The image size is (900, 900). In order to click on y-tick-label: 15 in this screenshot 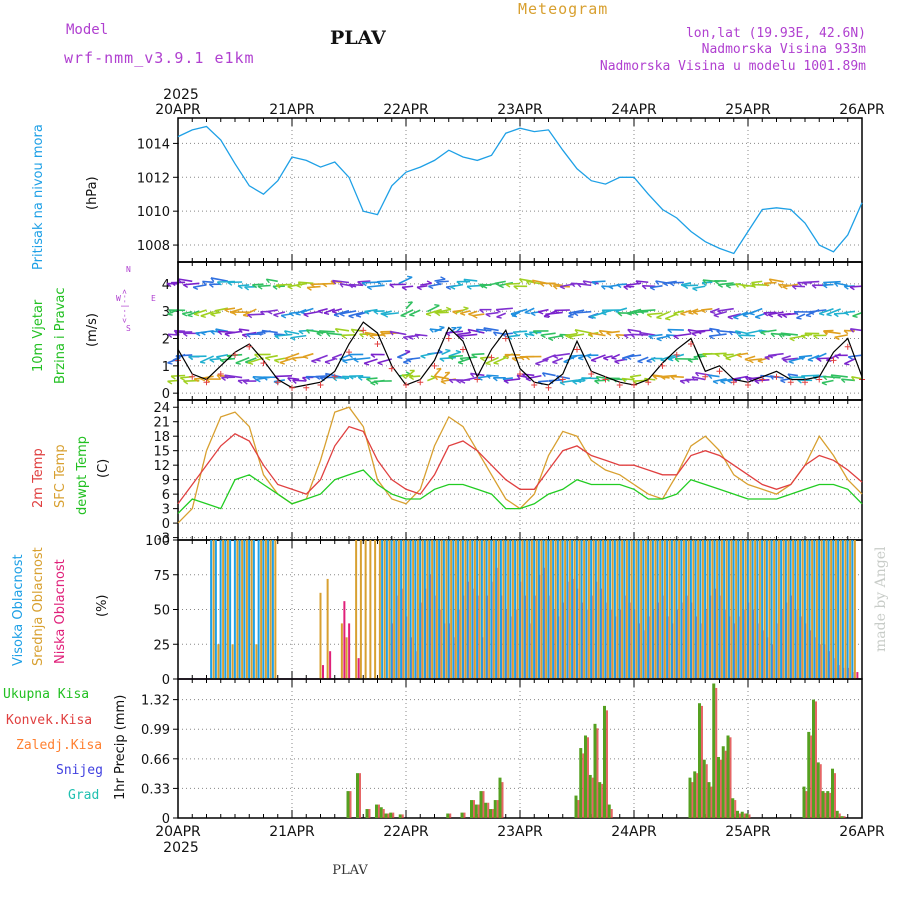, I will do `click(161, 452)`.